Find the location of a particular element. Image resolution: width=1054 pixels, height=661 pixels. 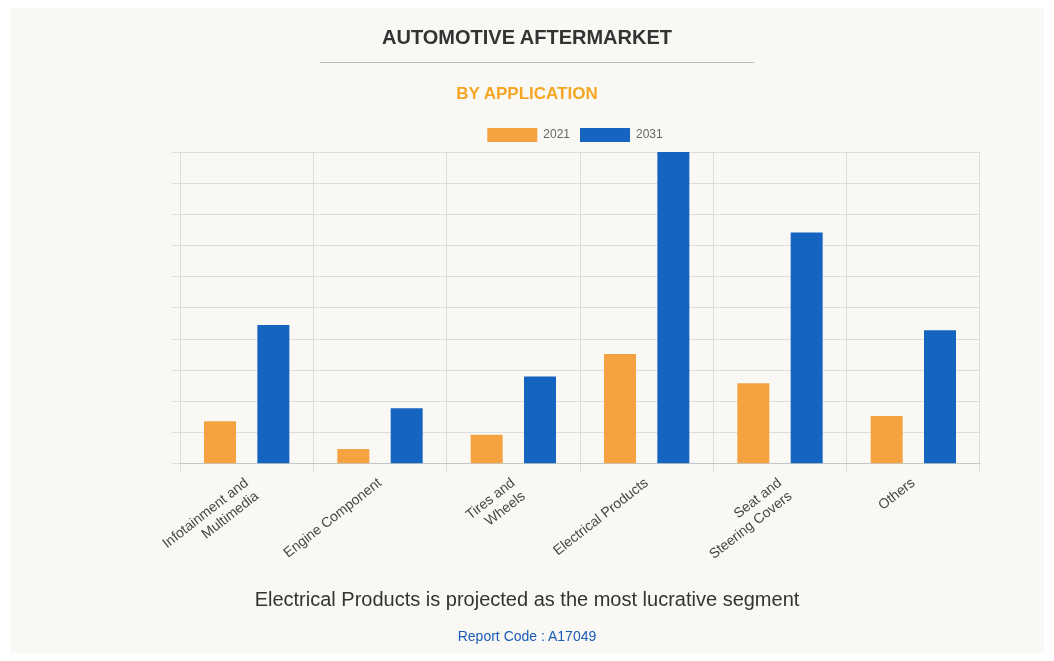

chart-title: AUTOMOTIVE AFTERMARKET is located at coordinates (527, 37).